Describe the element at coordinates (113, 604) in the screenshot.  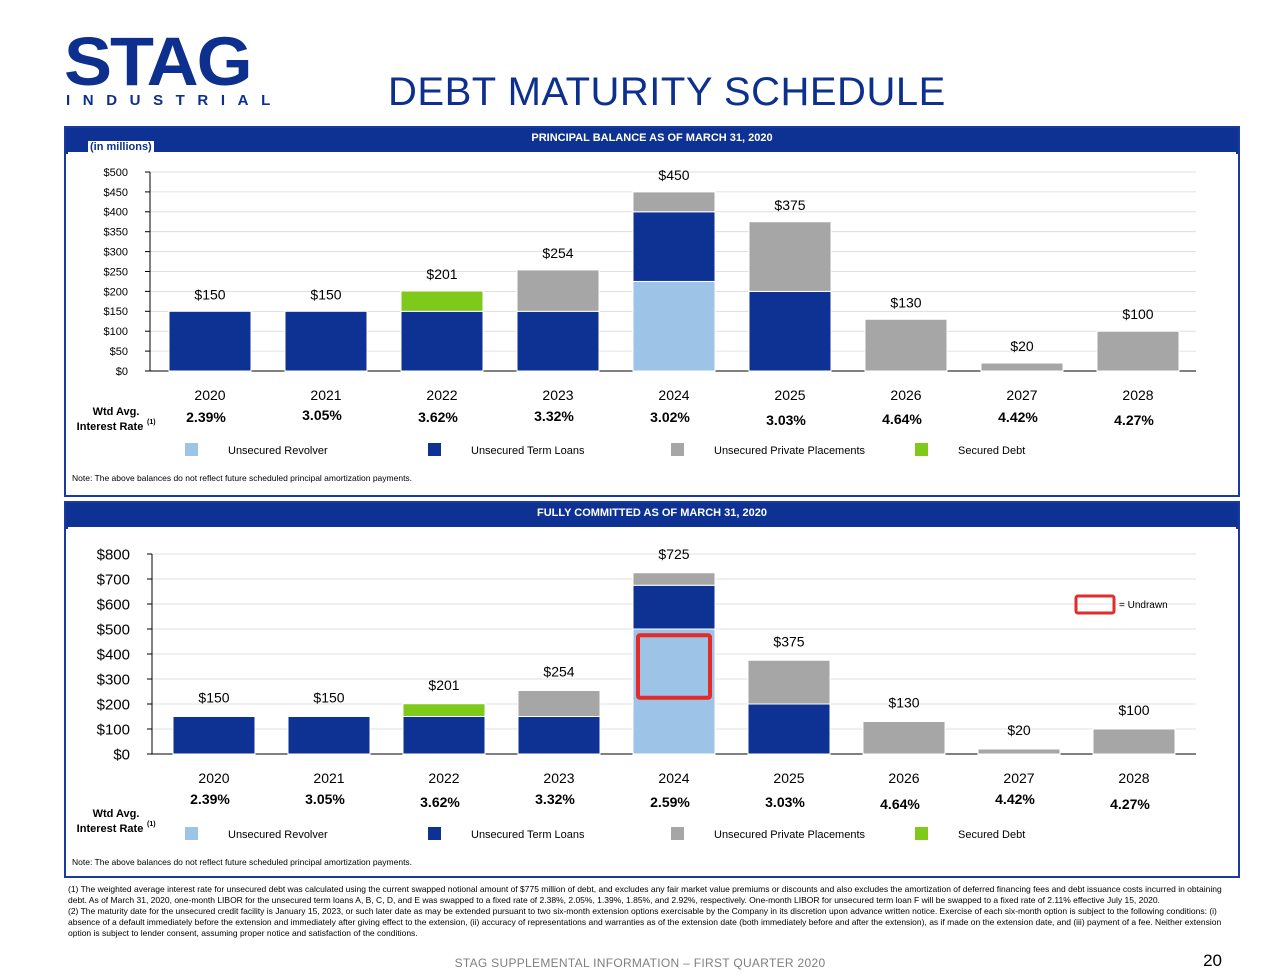
I see `y-tick-label: $600` at that location.